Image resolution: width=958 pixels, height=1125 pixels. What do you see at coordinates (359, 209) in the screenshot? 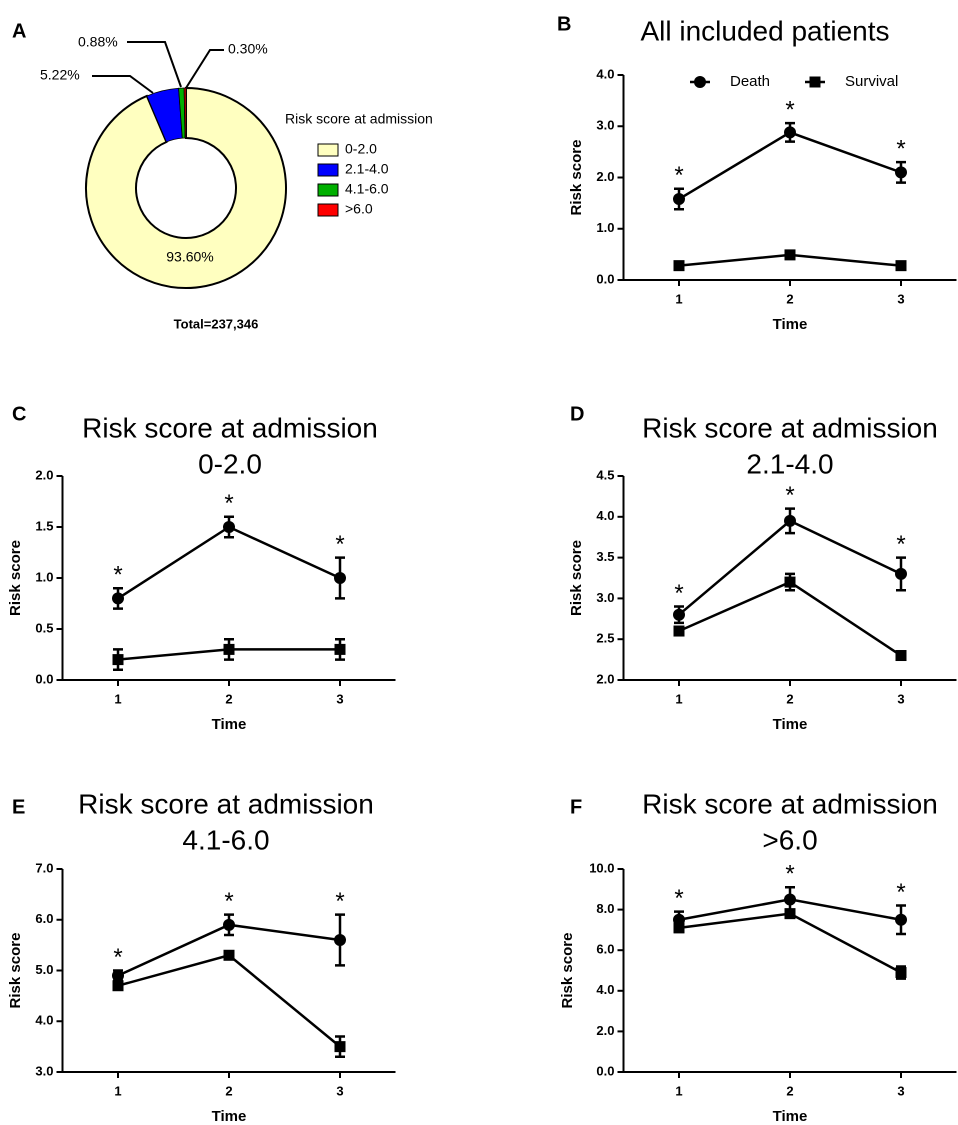
I see `legend-label: >6.0` at bounding box center [359, 209].